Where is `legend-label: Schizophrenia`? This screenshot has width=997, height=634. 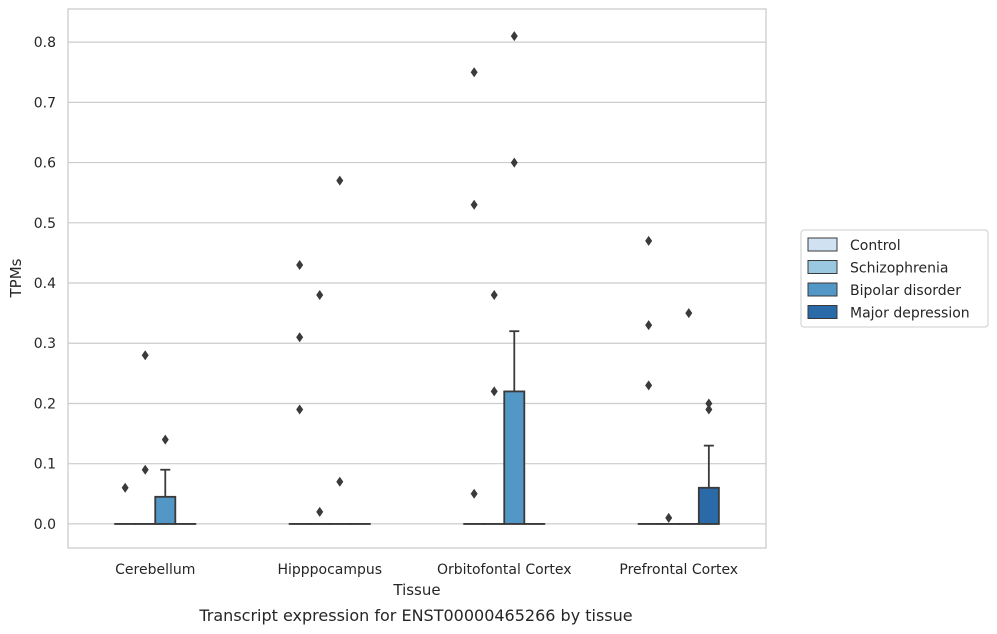 legend-label: Schizophrenia is located at coordinates (899, 269).